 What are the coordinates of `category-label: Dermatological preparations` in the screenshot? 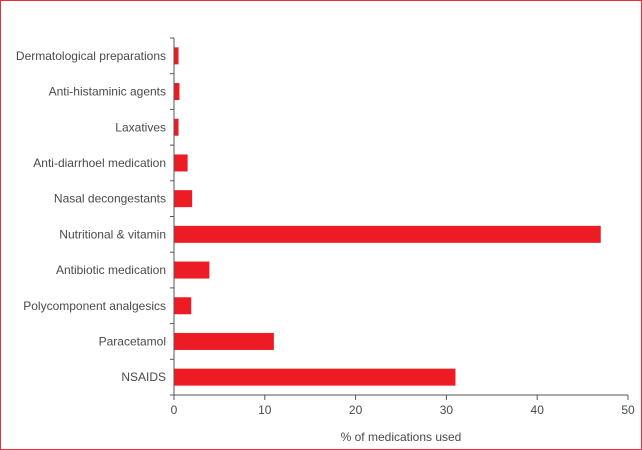 It's located at (91, 56).